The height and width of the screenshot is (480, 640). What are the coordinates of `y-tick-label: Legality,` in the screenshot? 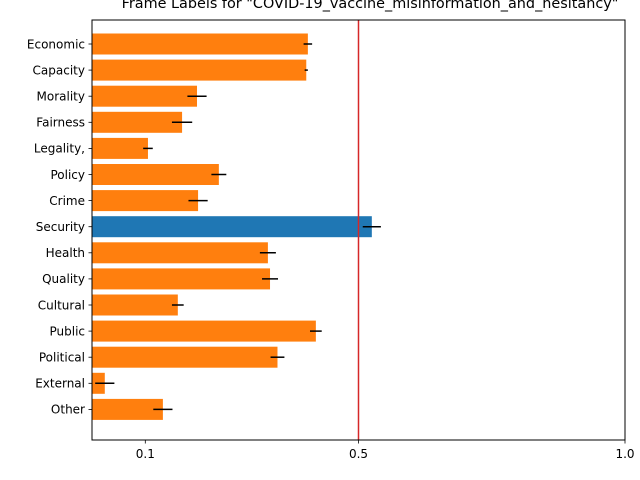 It's located at (59, 149).